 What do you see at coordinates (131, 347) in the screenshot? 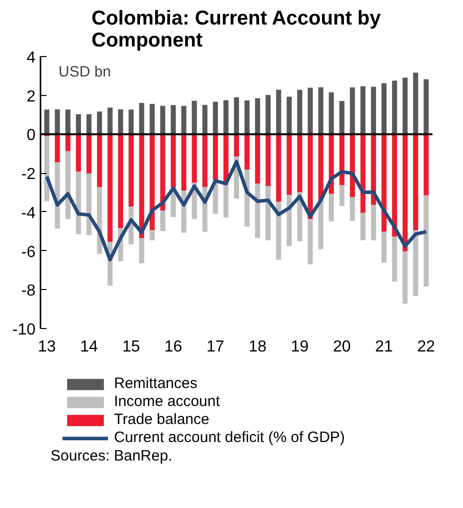
I see `x-tick-label: 15` at bounding box center [131, 347].